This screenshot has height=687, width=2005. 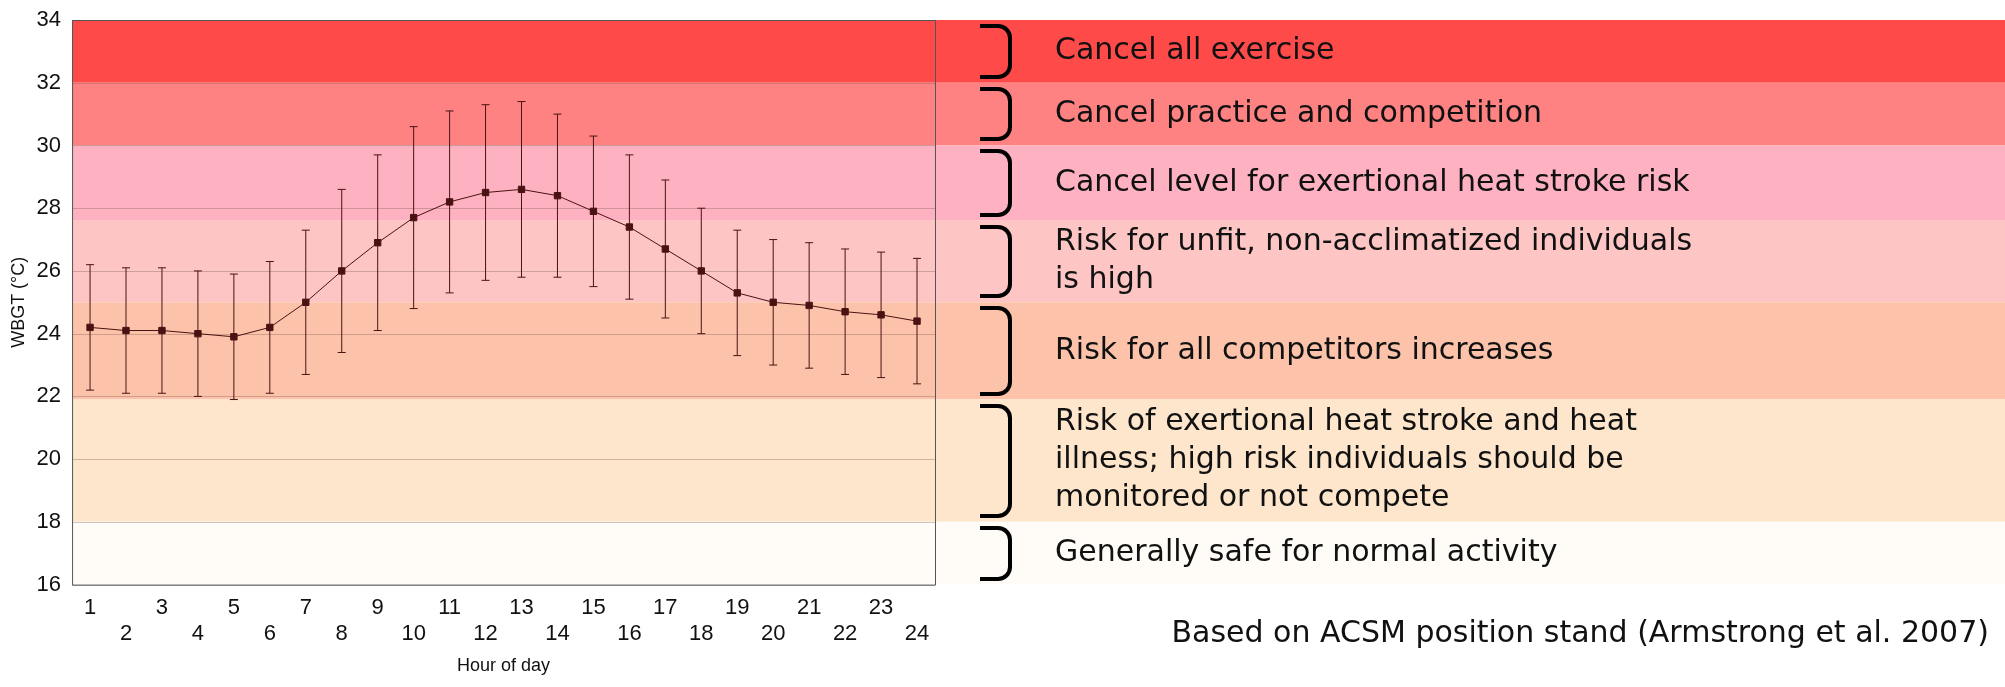 What do you see at coordinates (917, 633) in the screenshot?
I see `x-tick-label: 24` at bounding box center [917, 633].